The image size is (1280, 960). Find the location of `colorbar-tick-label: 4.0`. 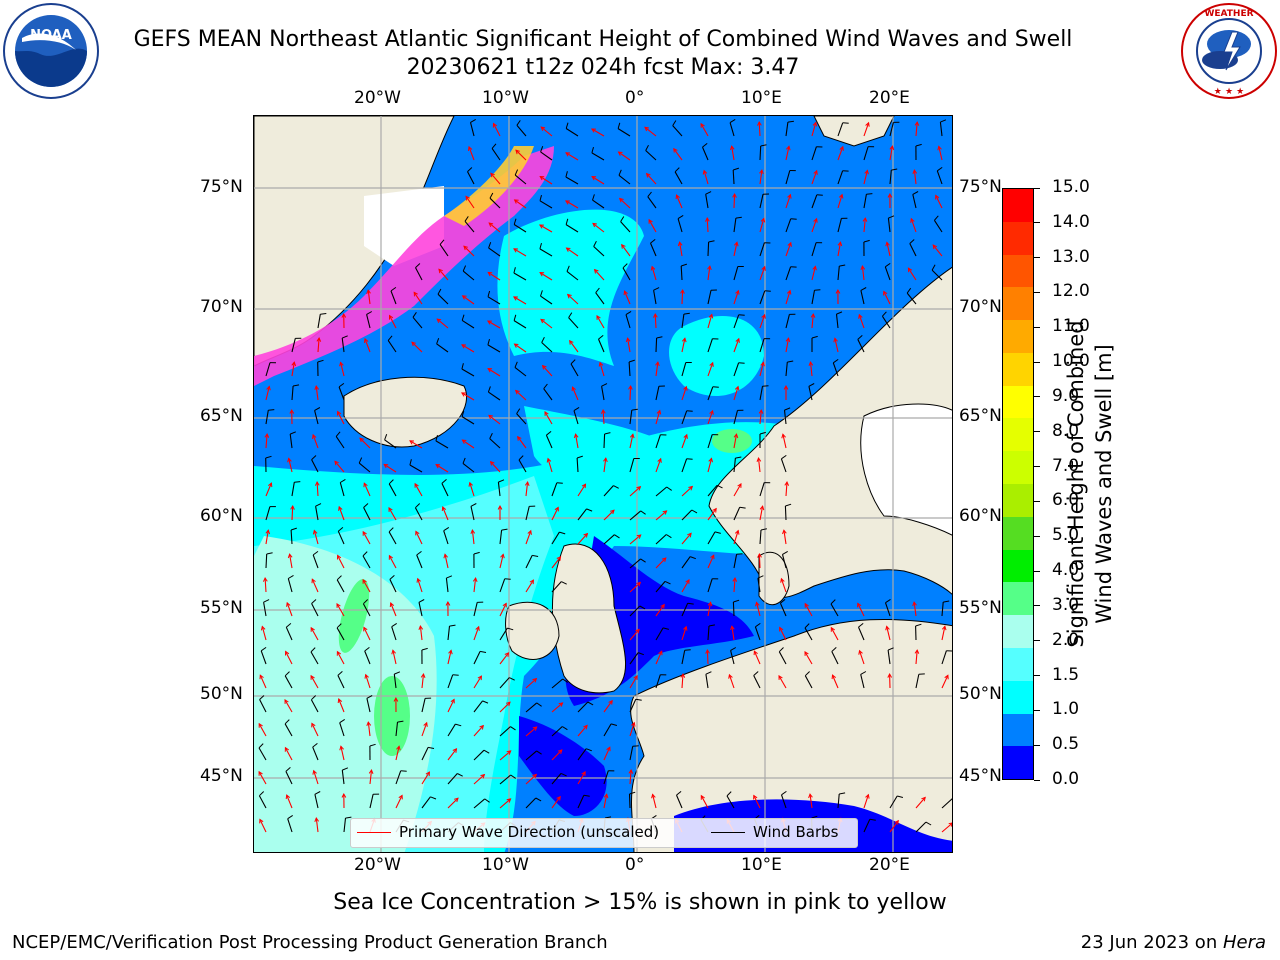

colorbar-tick-label: 4.0 is located at coordinates (1066, 570).